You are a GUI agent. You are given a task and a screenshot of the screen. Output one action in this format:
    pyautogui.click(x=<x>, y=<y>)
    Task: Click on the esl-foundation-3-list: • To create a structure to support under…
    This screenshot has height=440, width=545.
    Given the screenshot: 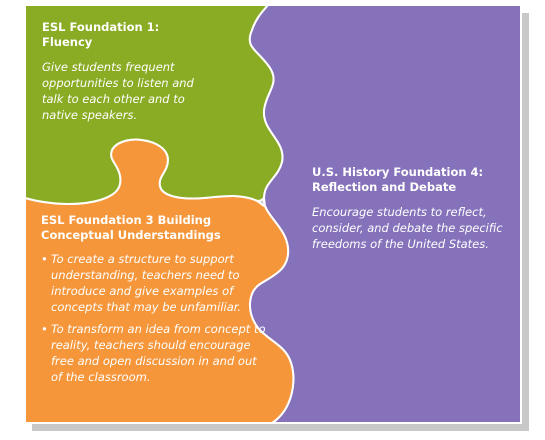 What is the action you would take?
    pyautogui.click(x=153, y=318)
    